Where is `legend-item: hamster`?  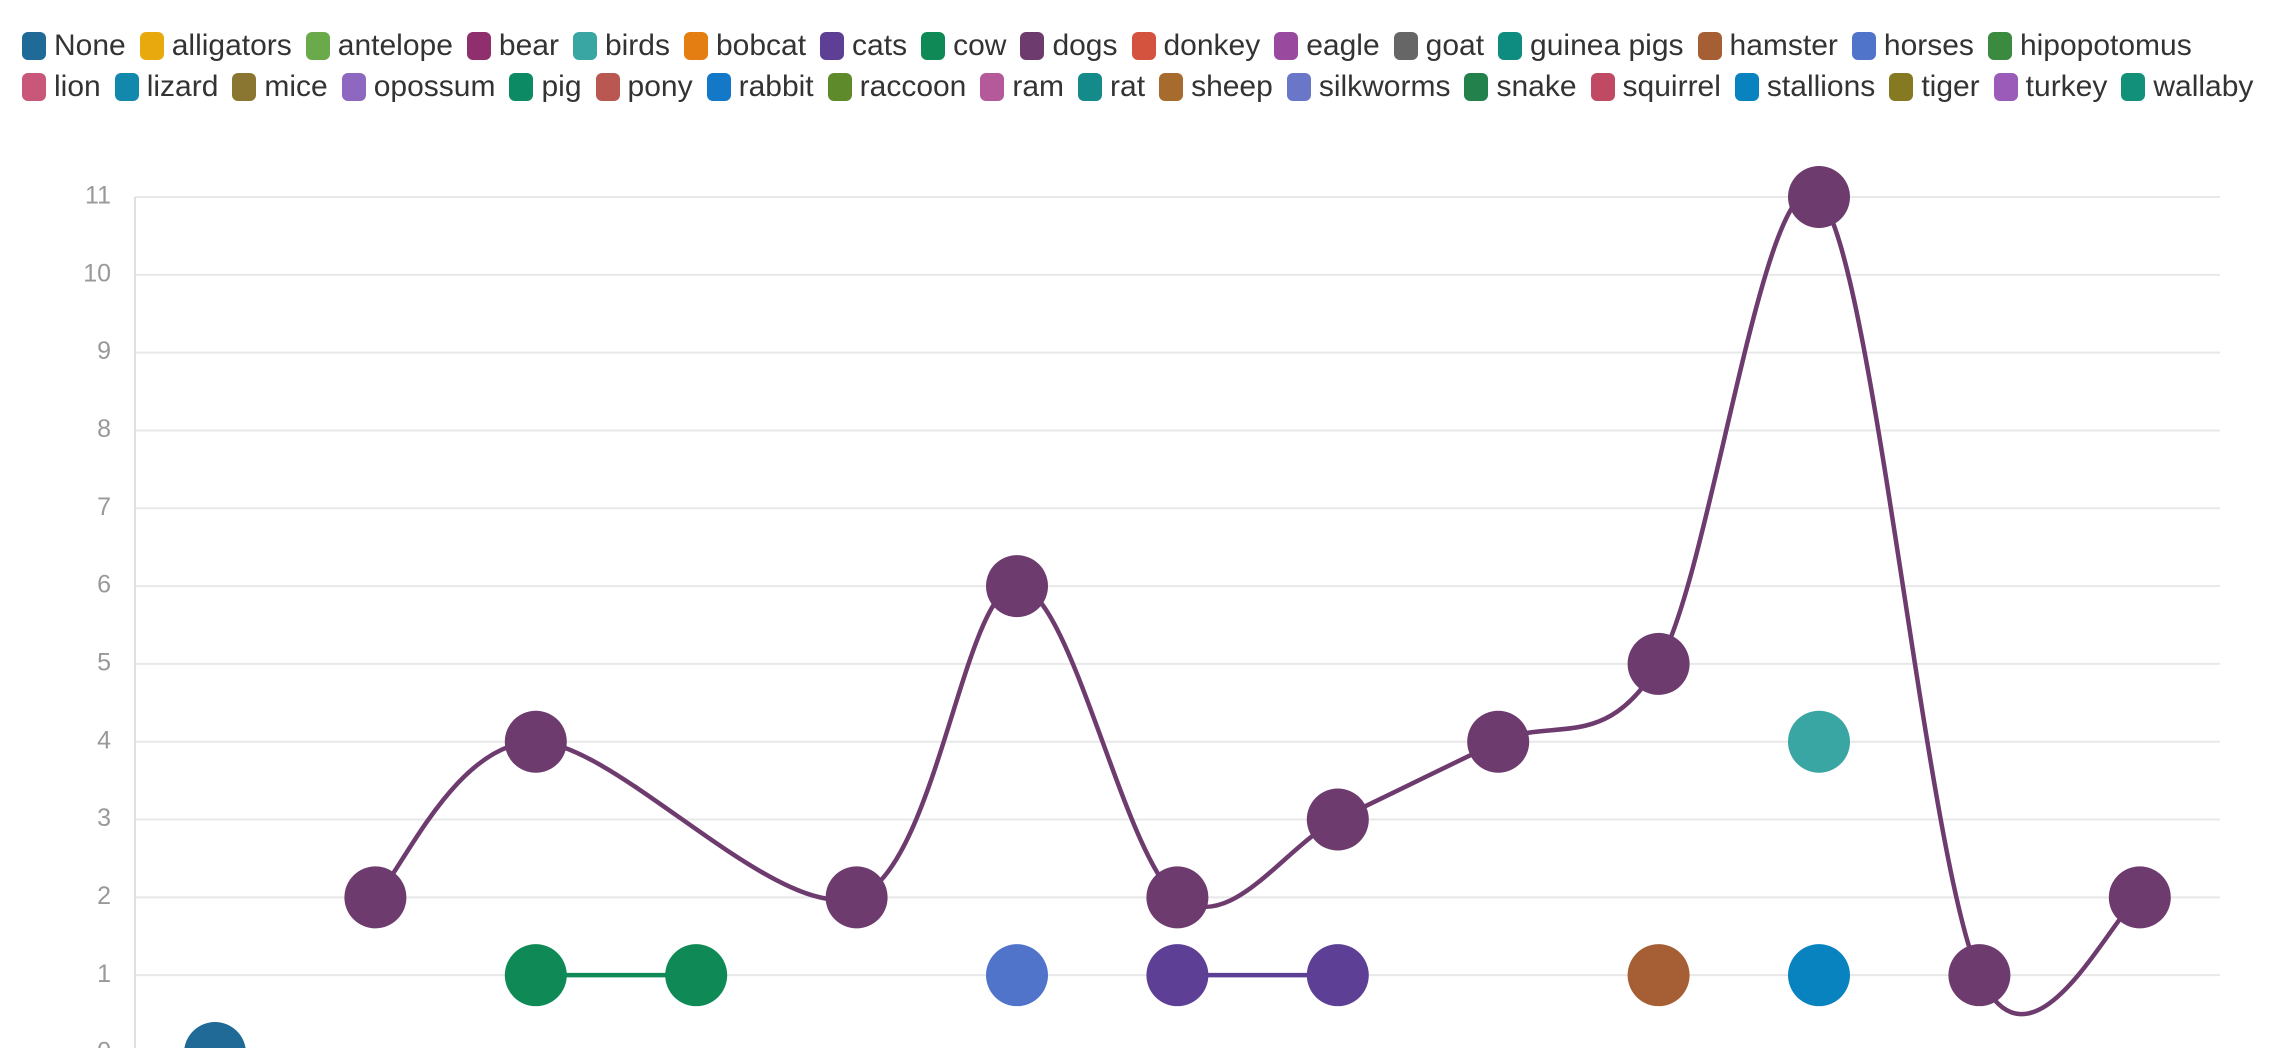 legend-item: hamster is located at coordinates (1767, 45).